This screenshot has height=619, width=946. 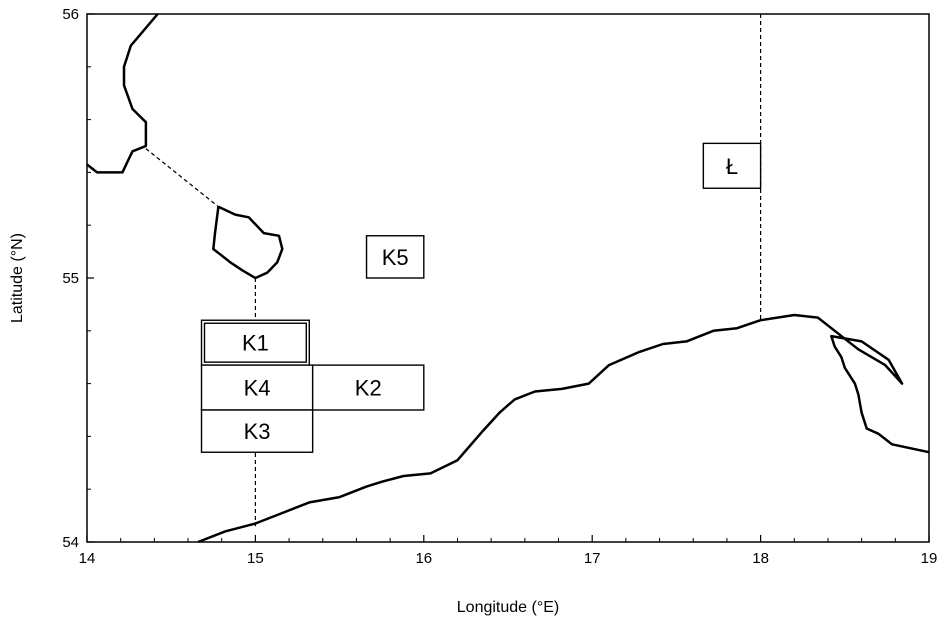 What do you see at coordinates (182, 178) in the screenshot?
I see `dash-sweden-bornholm` at bounding box center [182, 178].